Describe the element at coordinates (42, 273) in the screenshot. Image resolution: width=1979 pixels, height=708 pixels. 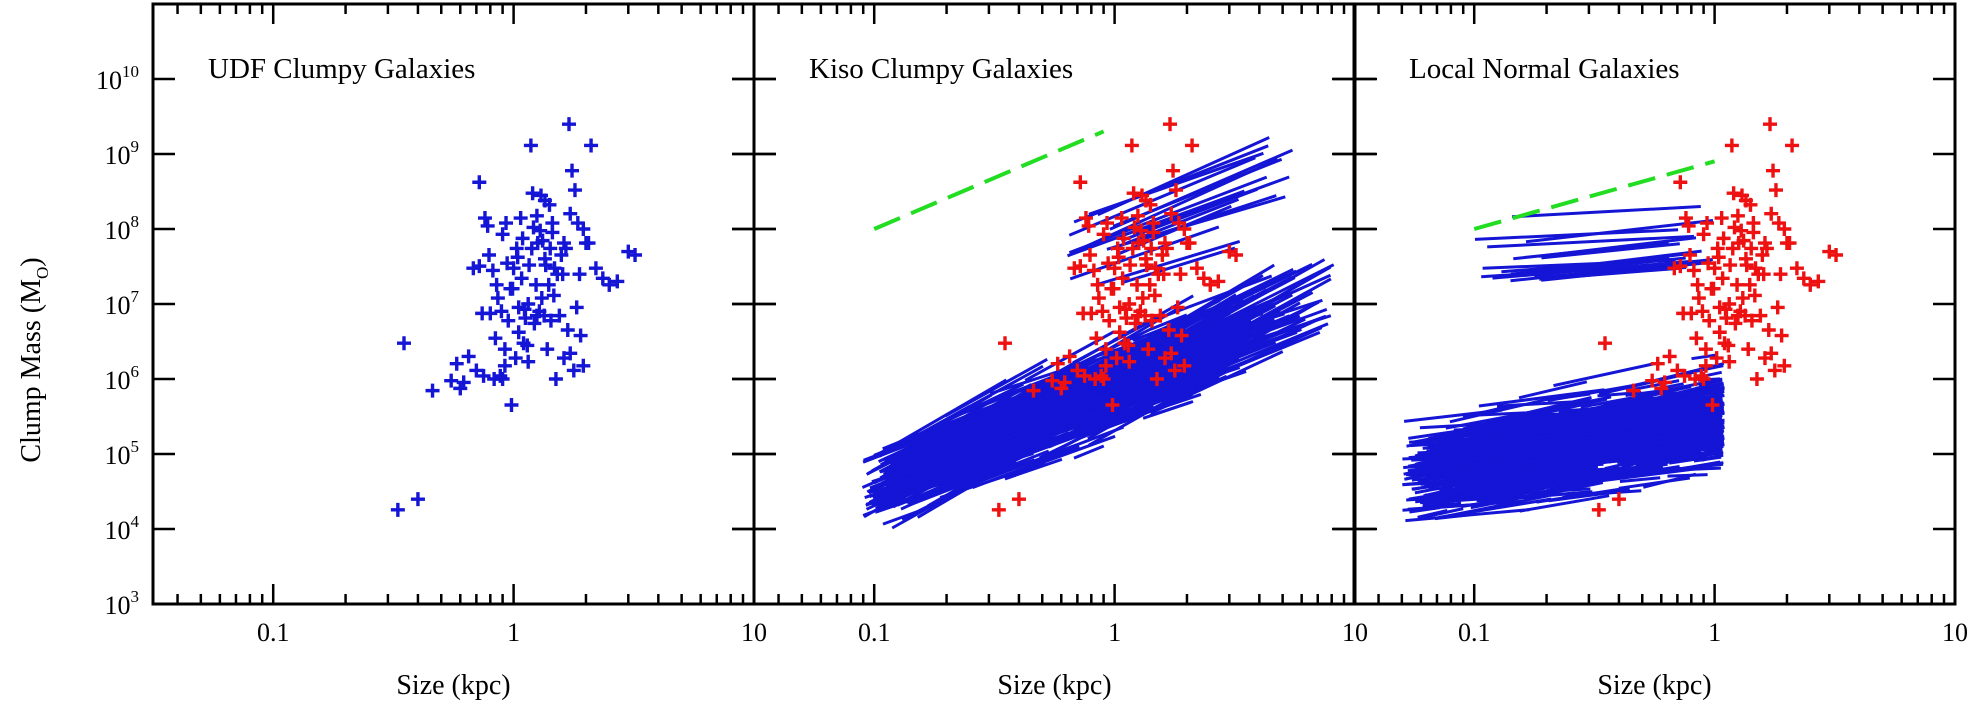
I see `y-axis-label-sub: O` at that location.